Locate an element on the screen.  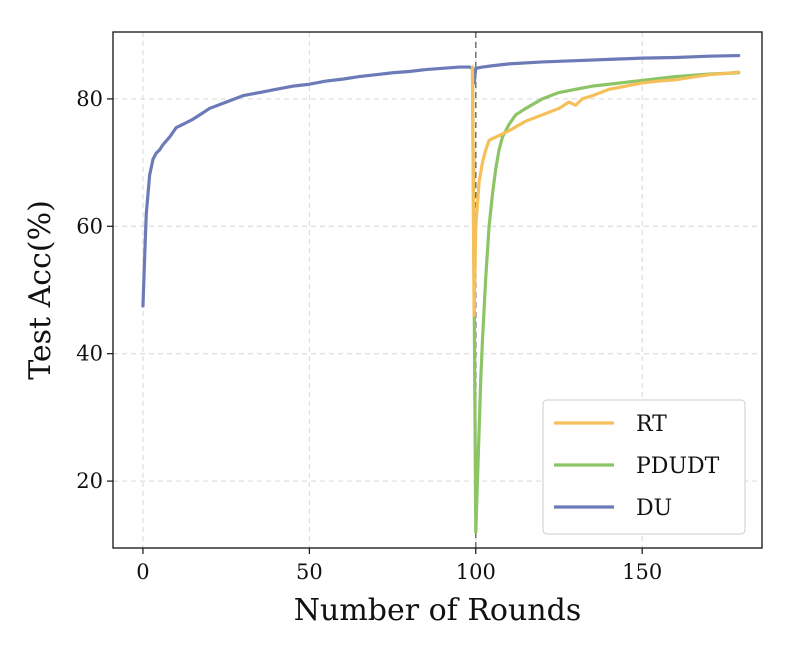
y-axis-title: Test Acc(%) is located at coordinates (40, 290).